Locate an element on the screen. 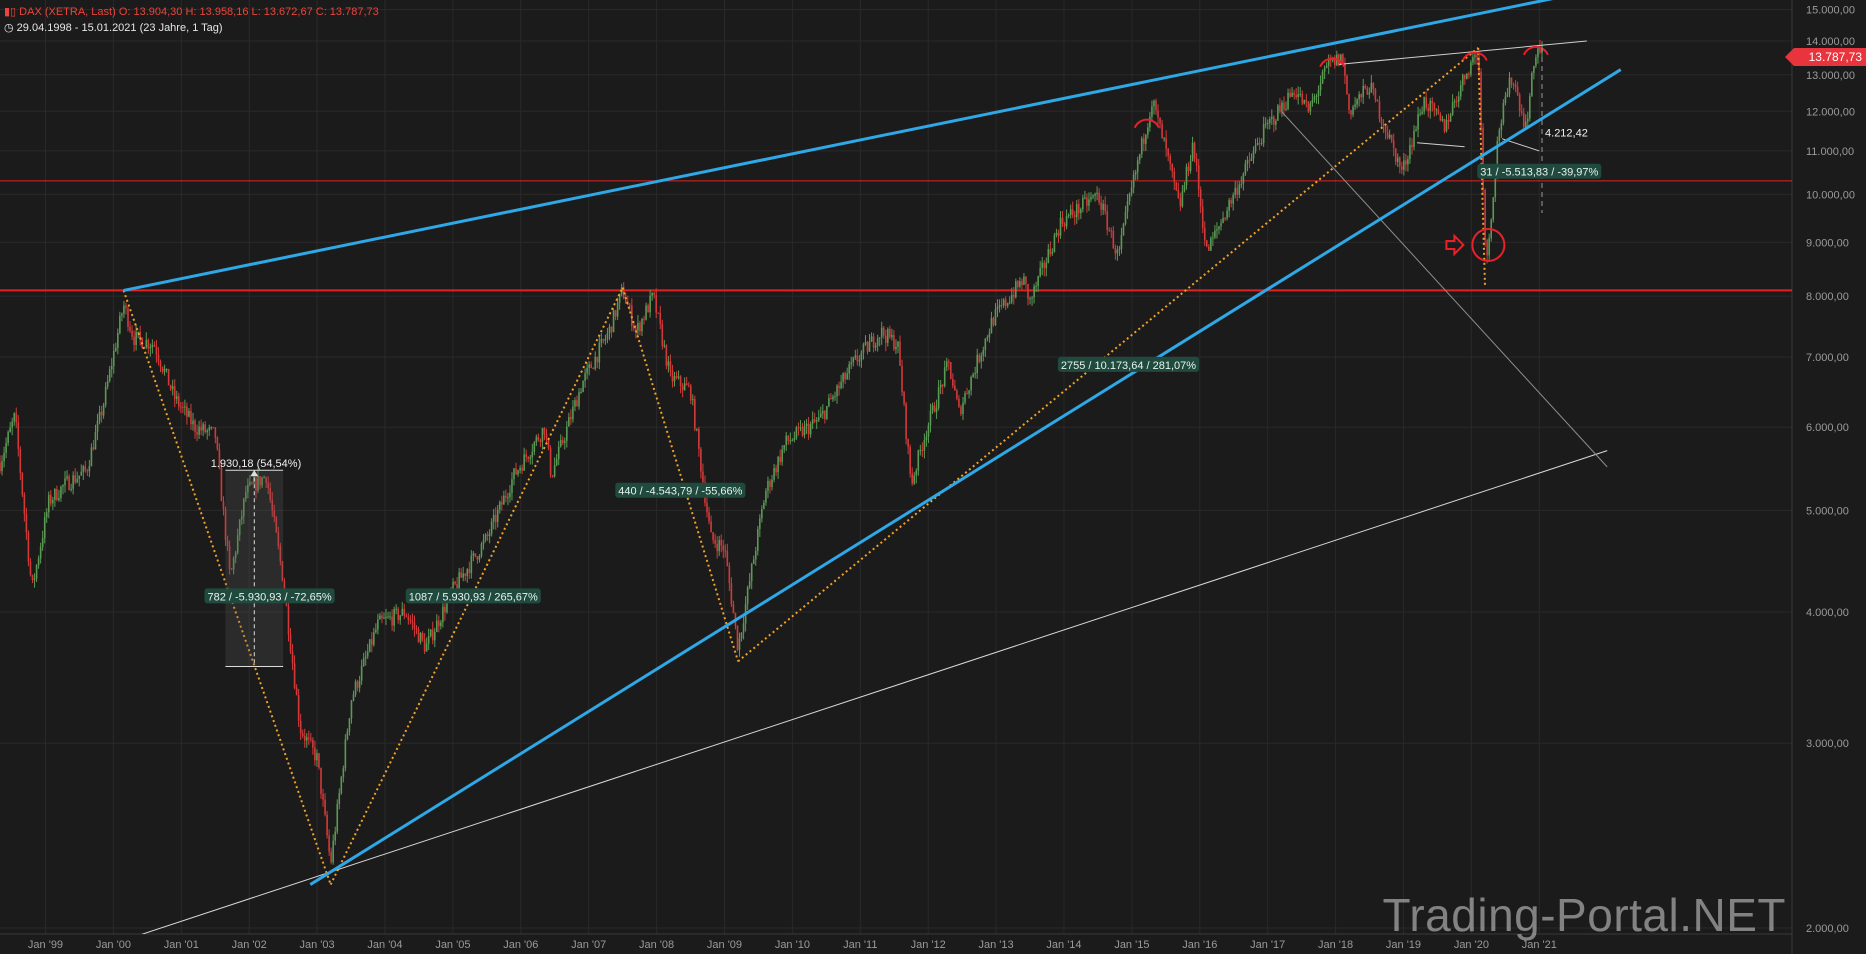  x-tick-label: Jan '09 is located at coordinates (724, 945).